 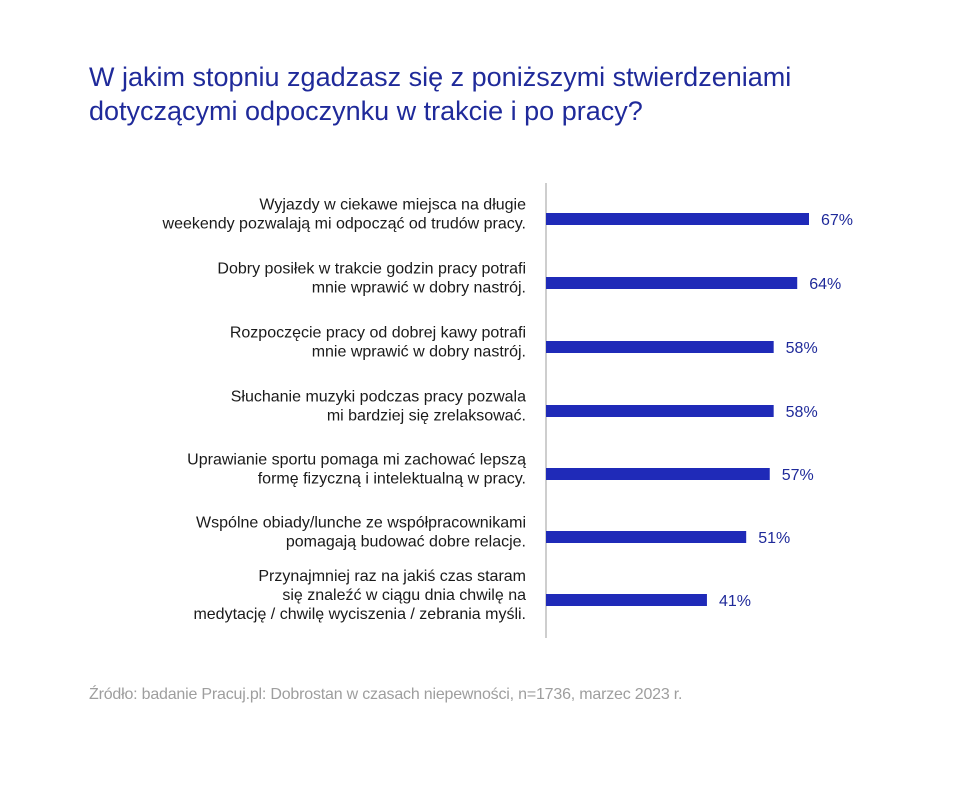 I want to click on category-label: formę fizyczną i intelektualną w pracy., so click(x=392, y=479).